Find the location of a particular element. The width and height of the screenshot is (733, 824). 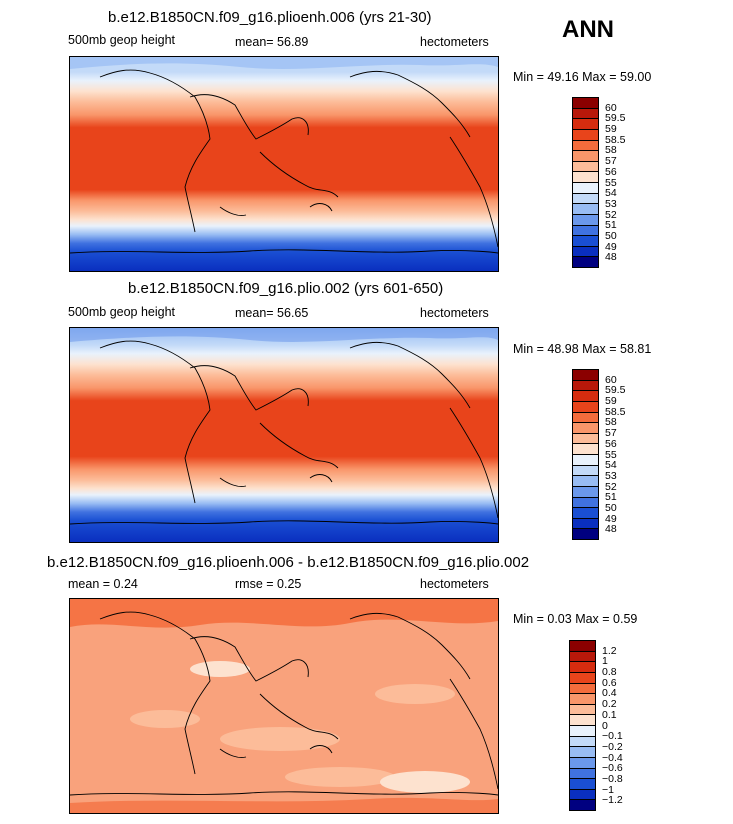

colorbar-tick-label: −1.2 is located at coordinates (612, 800).